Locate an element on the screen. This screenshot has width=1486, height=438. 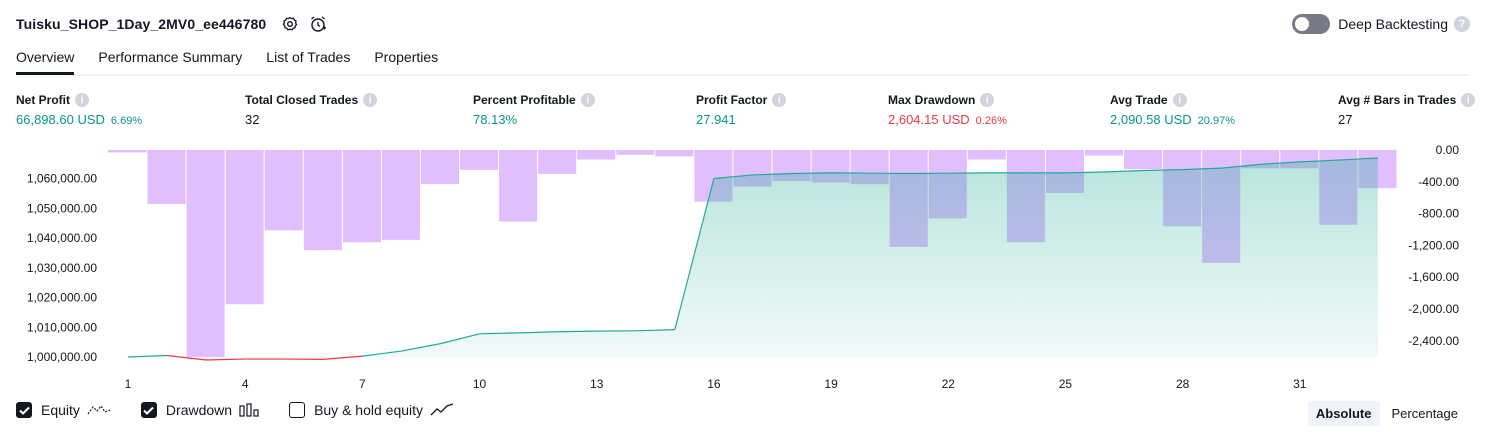
legend-label: Equity is located at coordinates (60, 410).